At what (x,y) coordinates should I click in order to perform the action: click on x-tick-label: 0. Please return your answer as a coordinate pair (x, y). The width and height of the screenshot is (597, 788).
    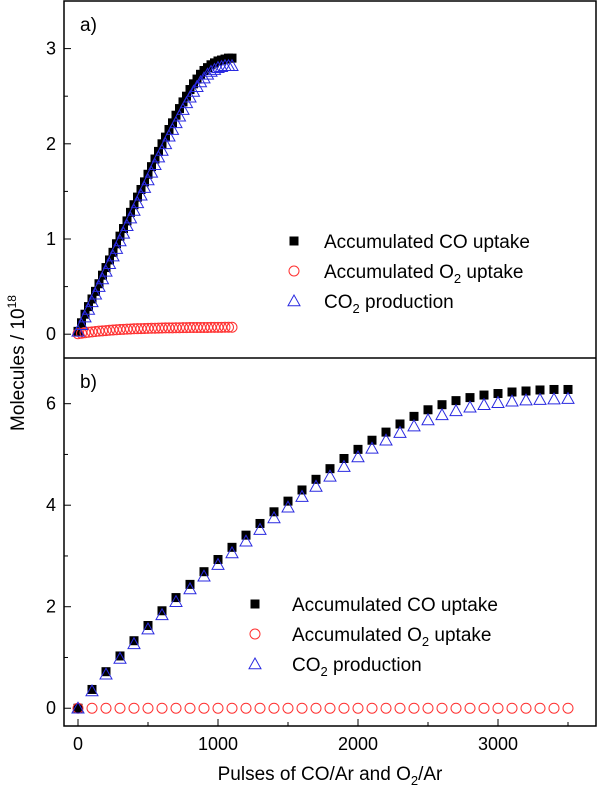
    Looking at the image, I should click on (78, 744).